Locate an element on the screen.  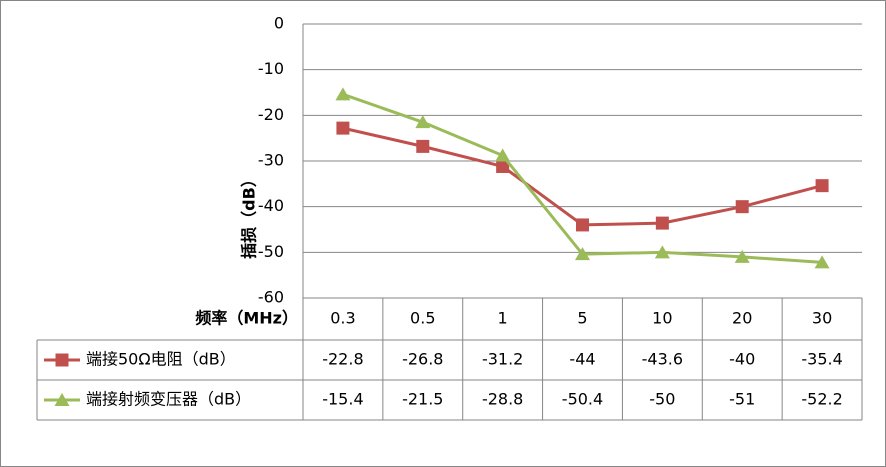
category-label: 30 is located at coordinates (822, 318).